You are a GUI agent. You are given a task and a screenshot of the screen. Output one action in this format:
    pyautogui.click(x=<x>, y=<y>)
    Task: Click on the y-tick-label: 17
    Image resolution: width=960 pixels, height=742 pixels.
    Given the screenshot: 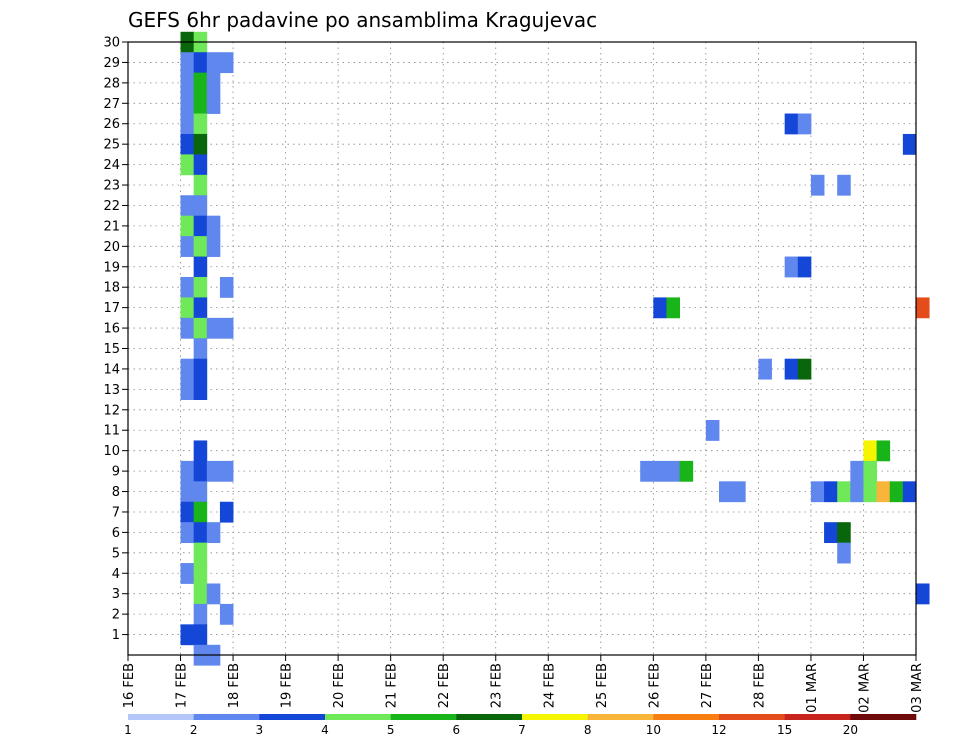 What is the action you would take?
    pyautogui.click(x=111, y=308)
    